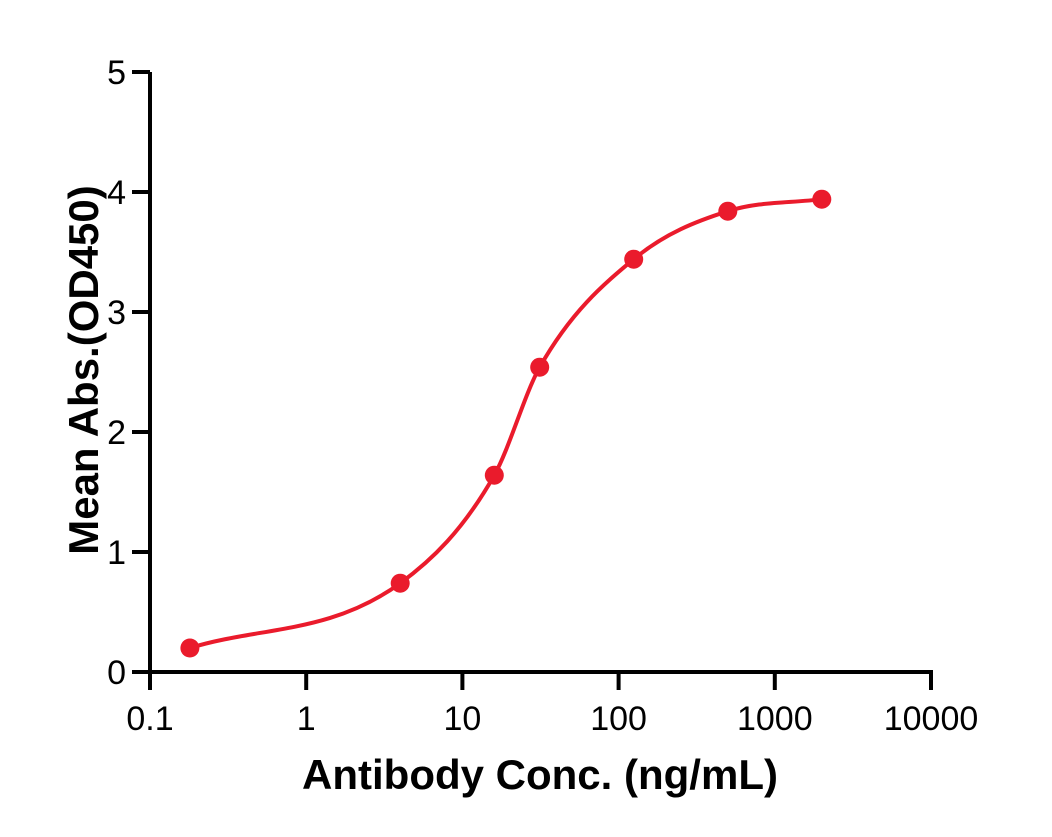 The width and height of the screenshot is (1052, 837). Describe the element at coordinates (306, 719) in the screenshot. I see `x-tick-label: 1` at that location.